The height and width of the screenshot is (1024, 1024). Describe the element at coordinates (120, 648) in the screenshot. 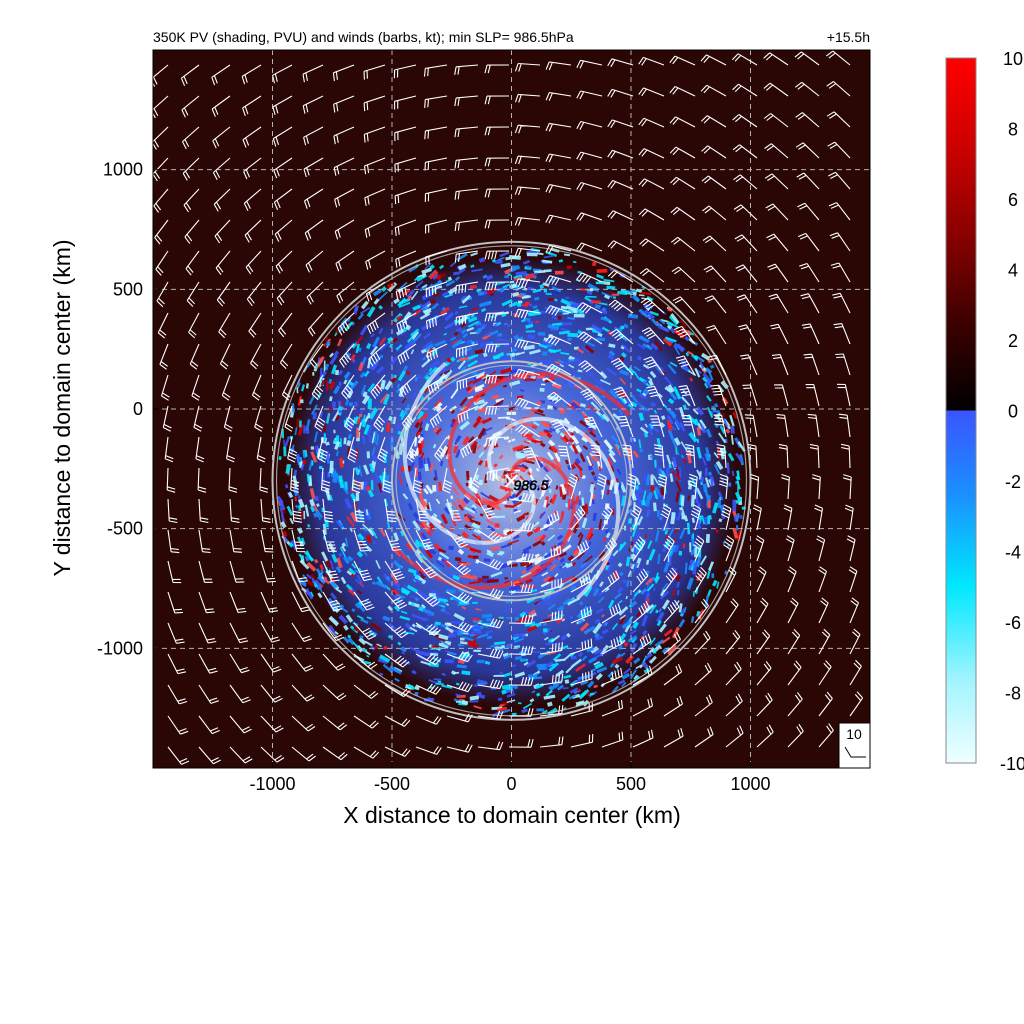

I see `y-tick-label-0: -1000` at that location.